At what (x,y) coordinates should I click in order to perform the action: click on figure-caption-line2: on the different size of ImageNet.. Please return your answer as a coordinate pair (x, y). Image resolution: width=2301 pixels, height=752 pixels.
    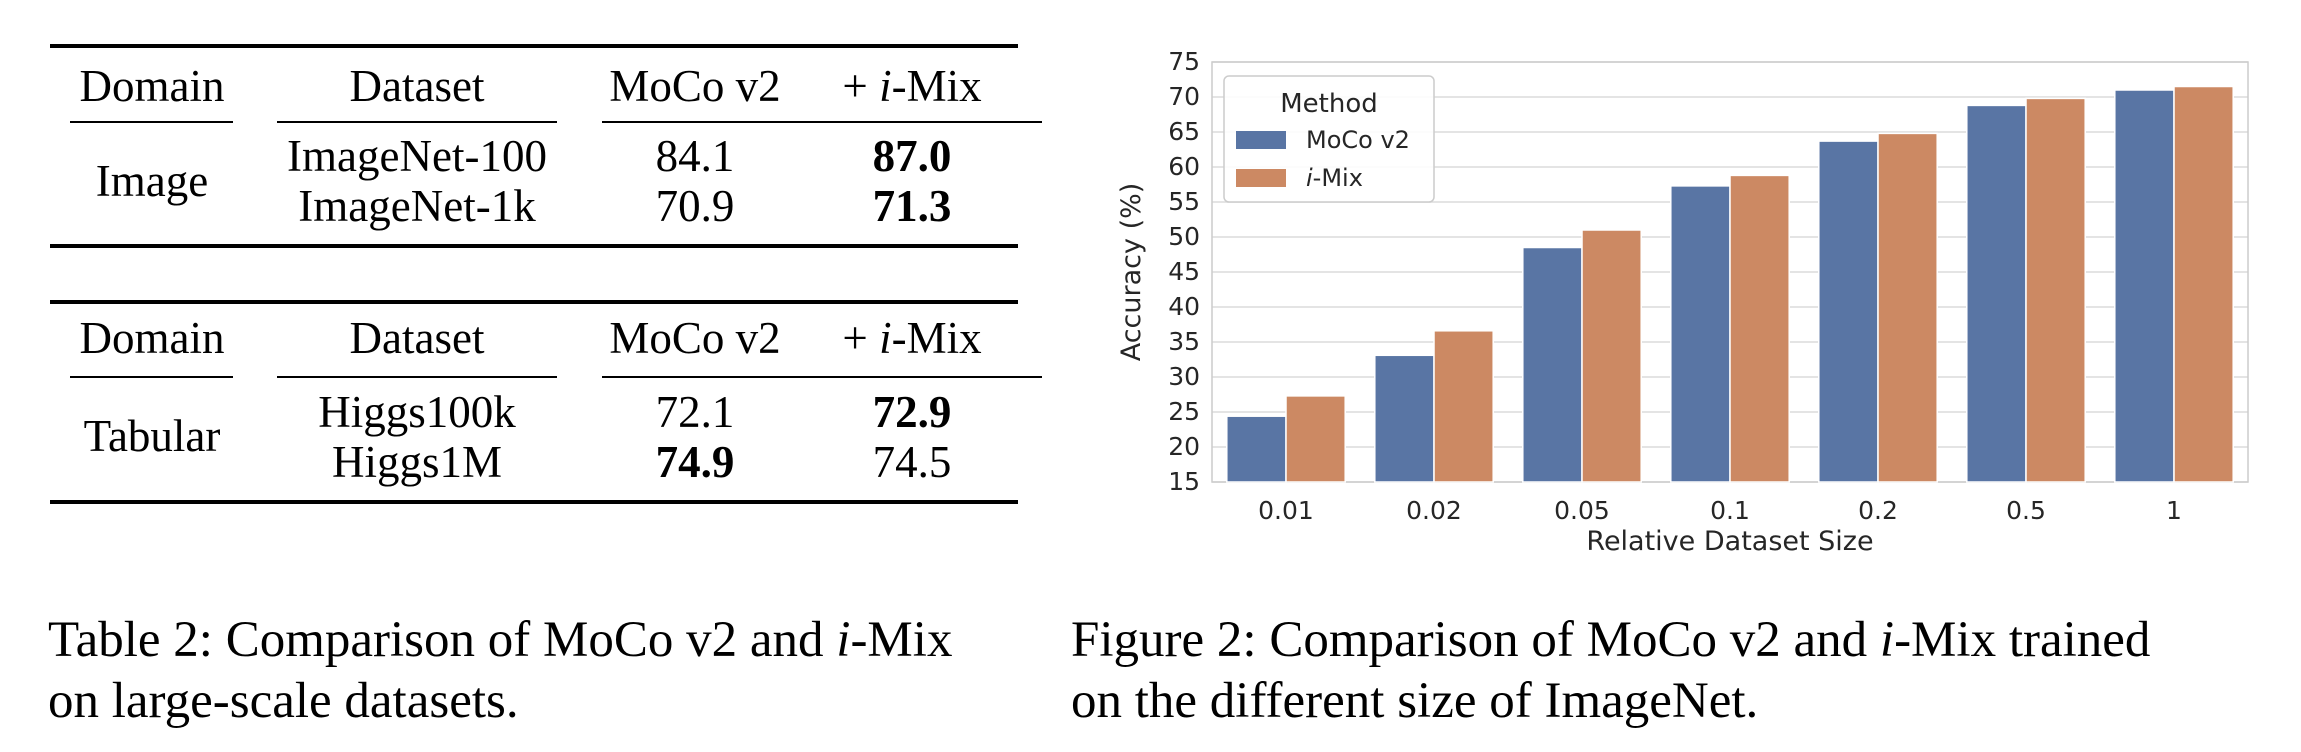
    Looking at the image, I should click on (1415, 701).